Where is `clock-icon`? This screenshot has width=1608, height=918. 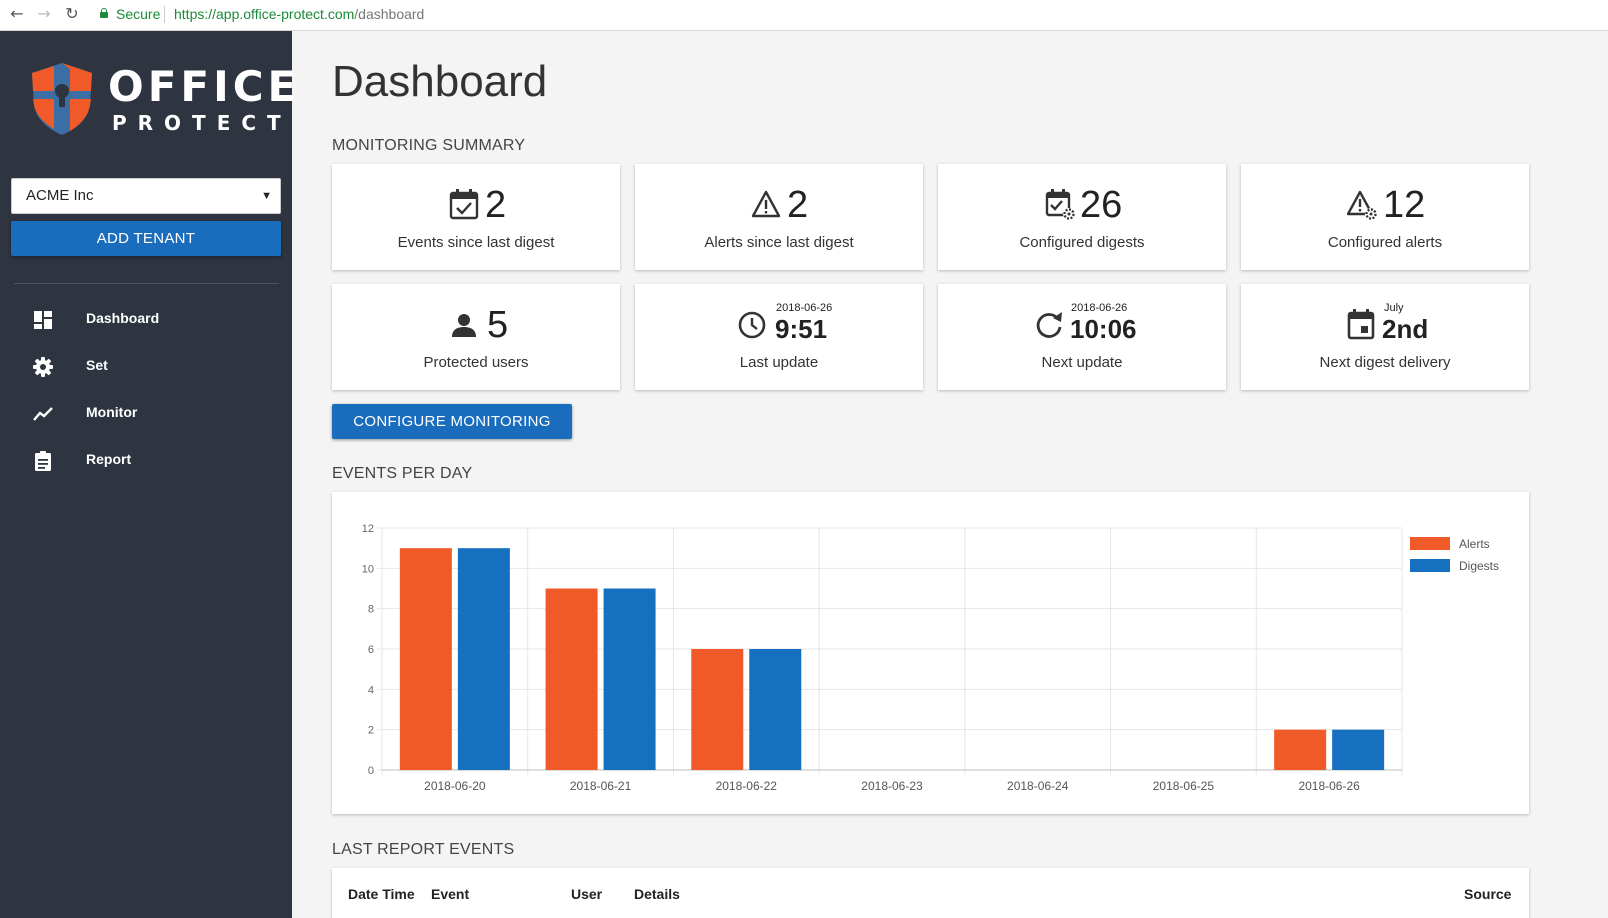 clock-icon is located at coordinates (752, 325).